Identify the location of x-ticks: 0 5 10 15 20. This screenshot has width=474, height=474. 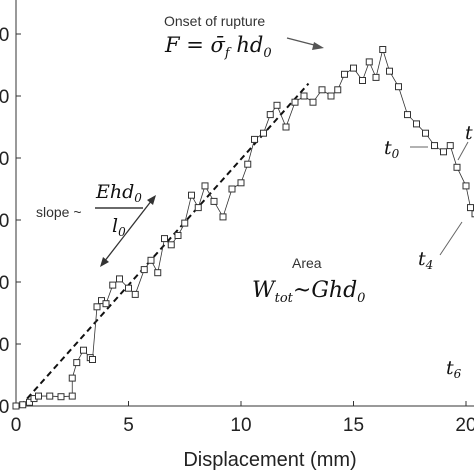
(242, 418).